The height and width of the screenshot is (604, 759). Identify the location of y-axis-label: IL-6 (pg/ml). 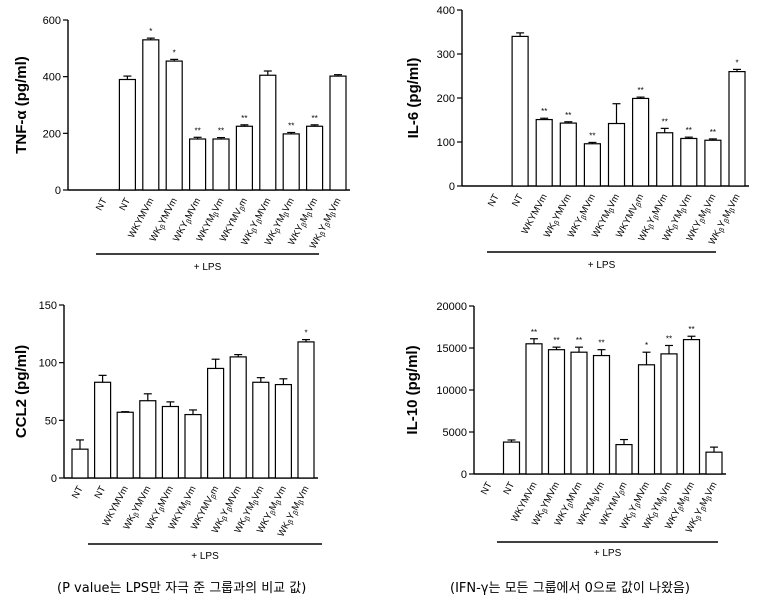
(413, 98).